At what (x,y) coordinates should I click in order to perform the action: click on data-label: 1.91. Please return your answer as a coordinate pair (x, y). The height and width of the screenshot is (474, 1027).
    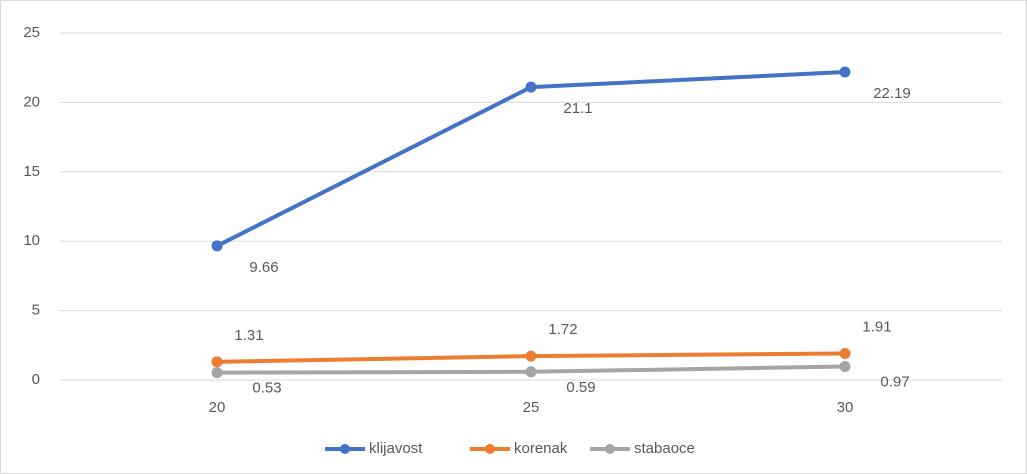
    Looking at the image, I should click on (876, 326).